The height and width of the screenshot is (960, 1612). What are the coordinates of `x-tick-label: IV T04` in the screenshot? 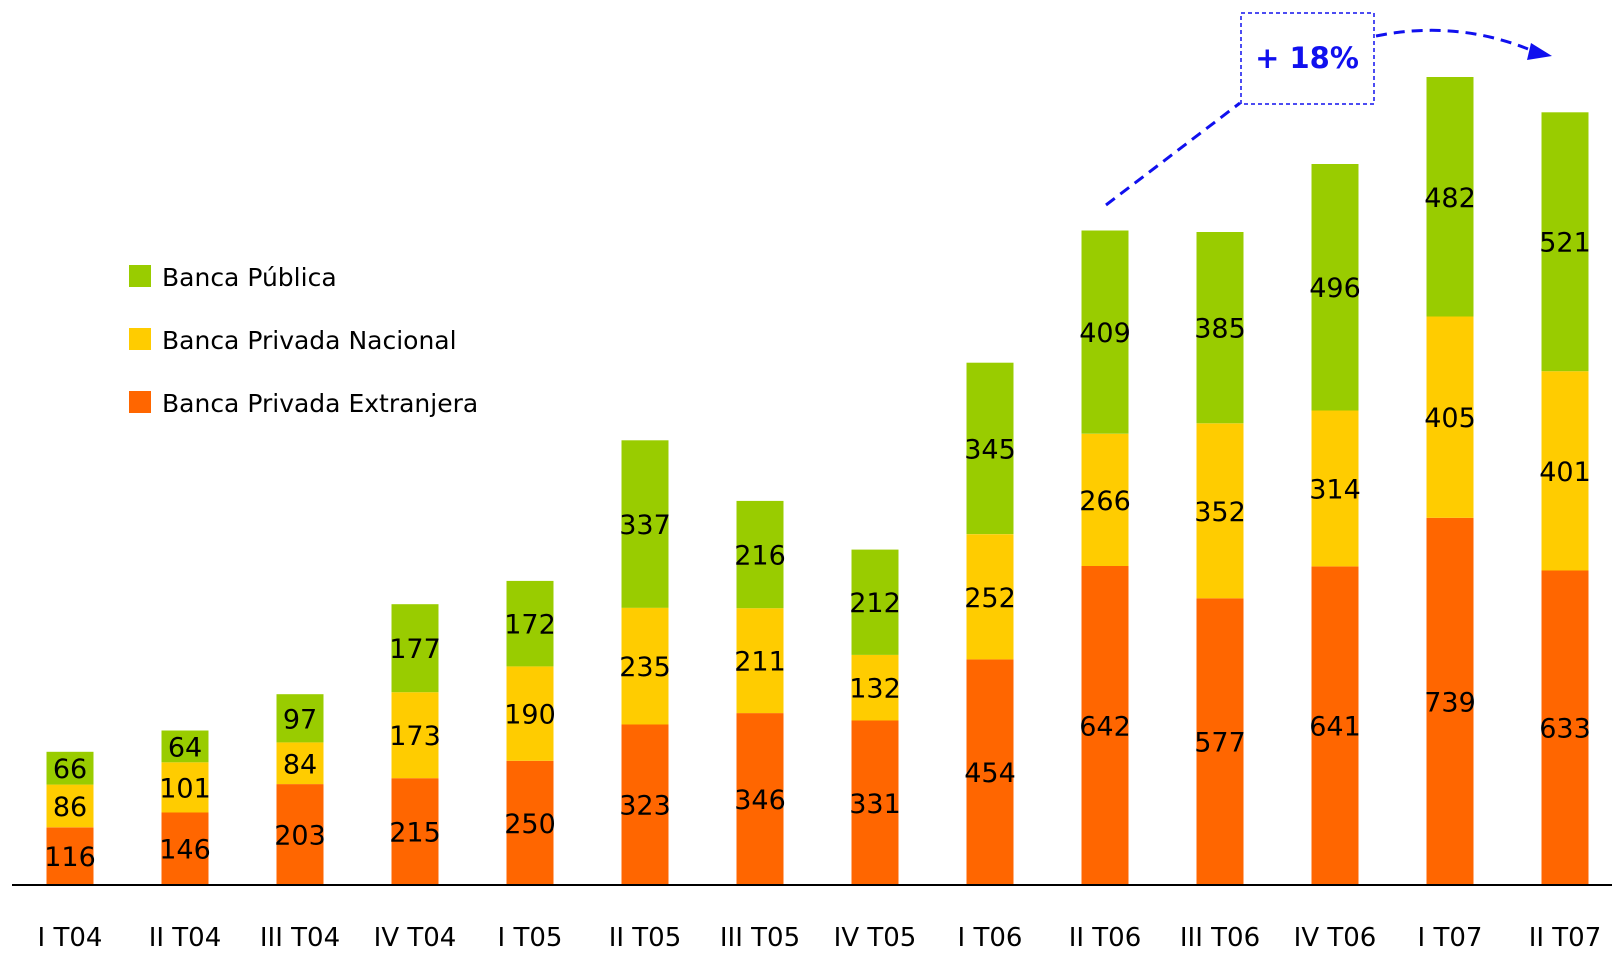 It's located at (415, 938).